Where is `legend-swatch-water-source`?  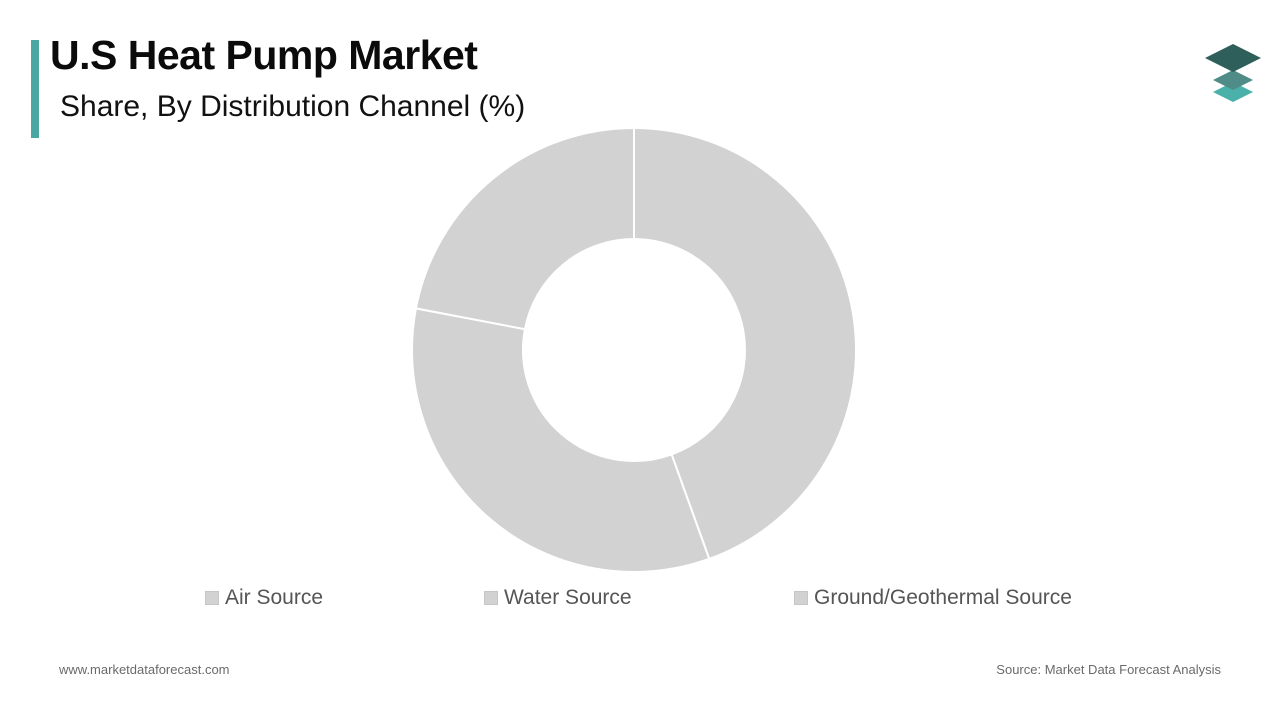 legend-swatch-water-source is located at coordinates (491, 598).